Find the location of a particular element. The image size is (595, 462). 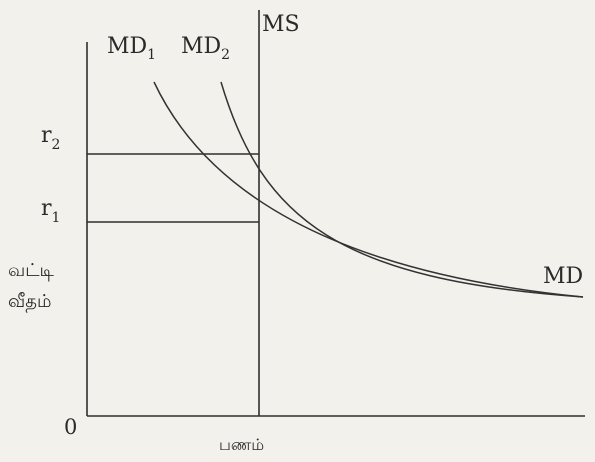

y-axis-label-line2: வீதம் is located at coordinates (29, 302).